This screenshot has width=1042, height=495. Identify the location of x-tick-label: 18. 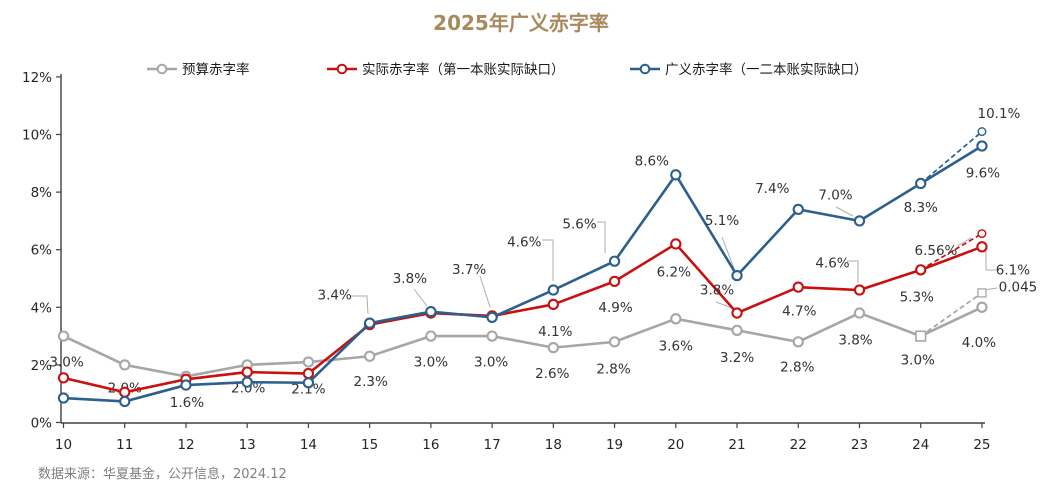
(553, 445).